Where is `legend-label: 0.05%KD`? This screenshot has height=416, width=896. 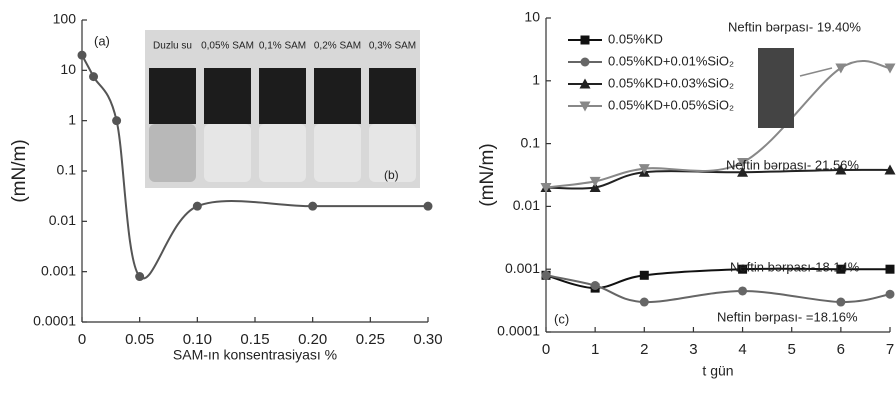
legend-label: 0.05%KD is located at coordinates (635, 38).